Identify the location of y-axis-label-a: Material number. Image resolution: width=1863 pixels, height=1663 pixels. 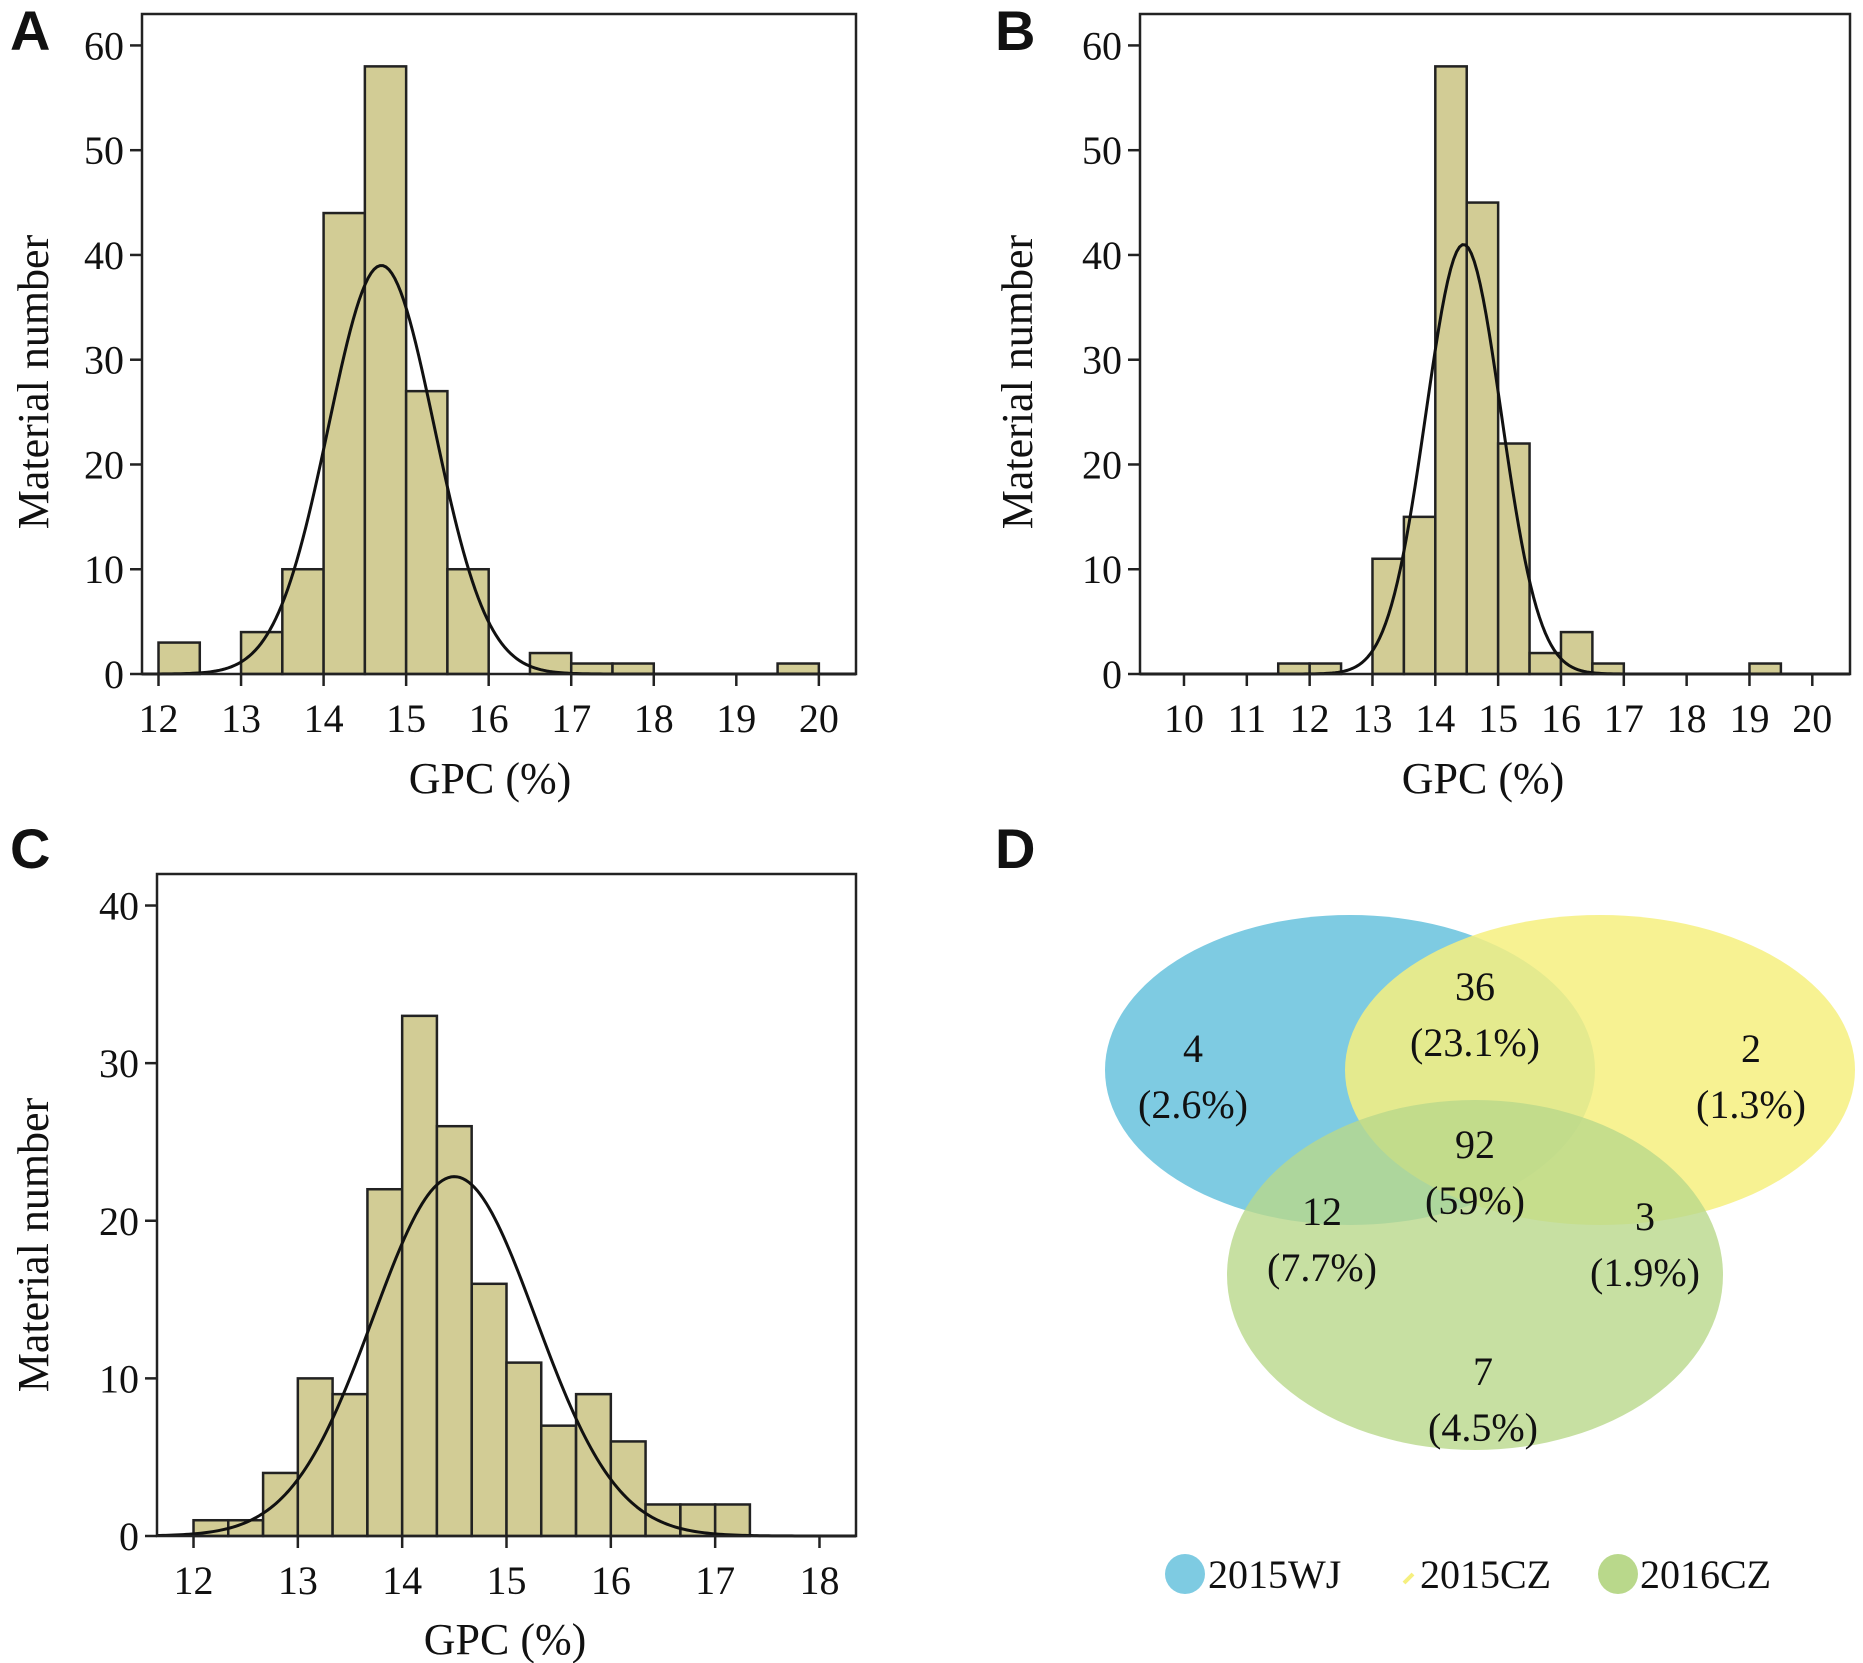
(33, 381).